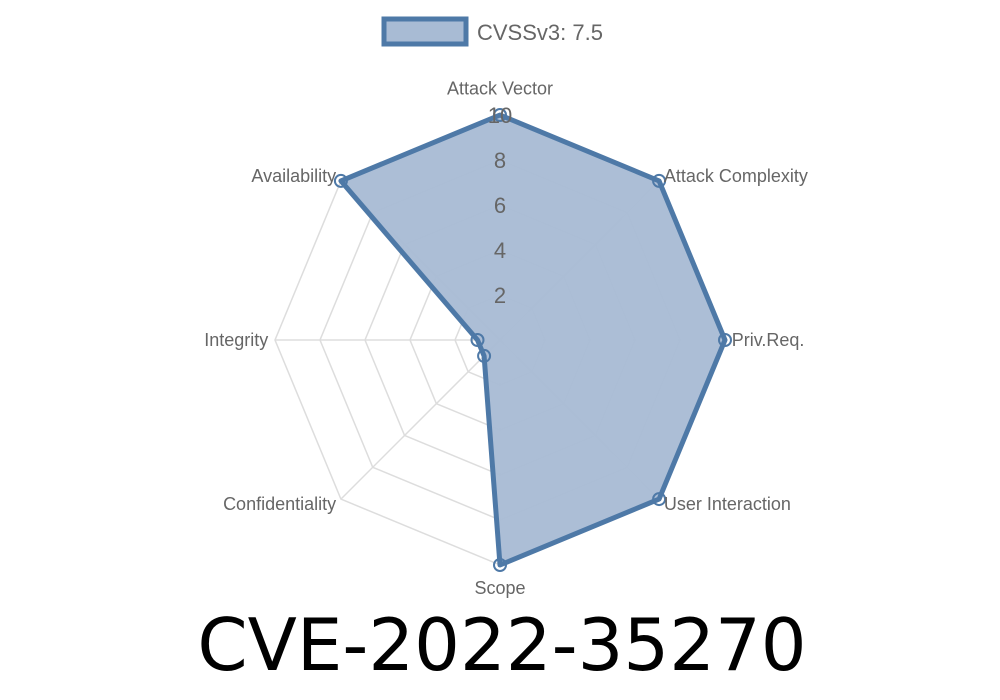  I want to click on tick-label: 4, so click(500, 250).